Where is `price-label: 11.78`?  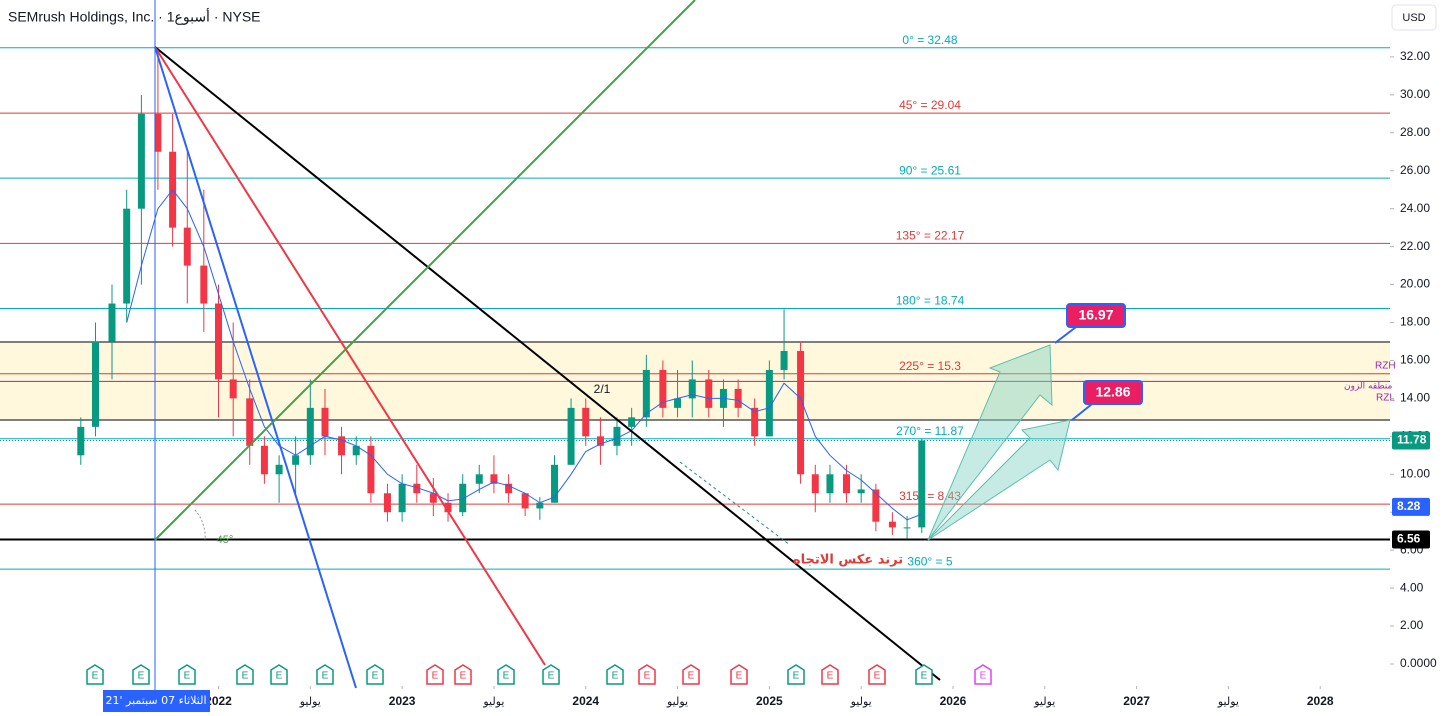 price-label: 11.78 is located at coordinates (1412, 440).